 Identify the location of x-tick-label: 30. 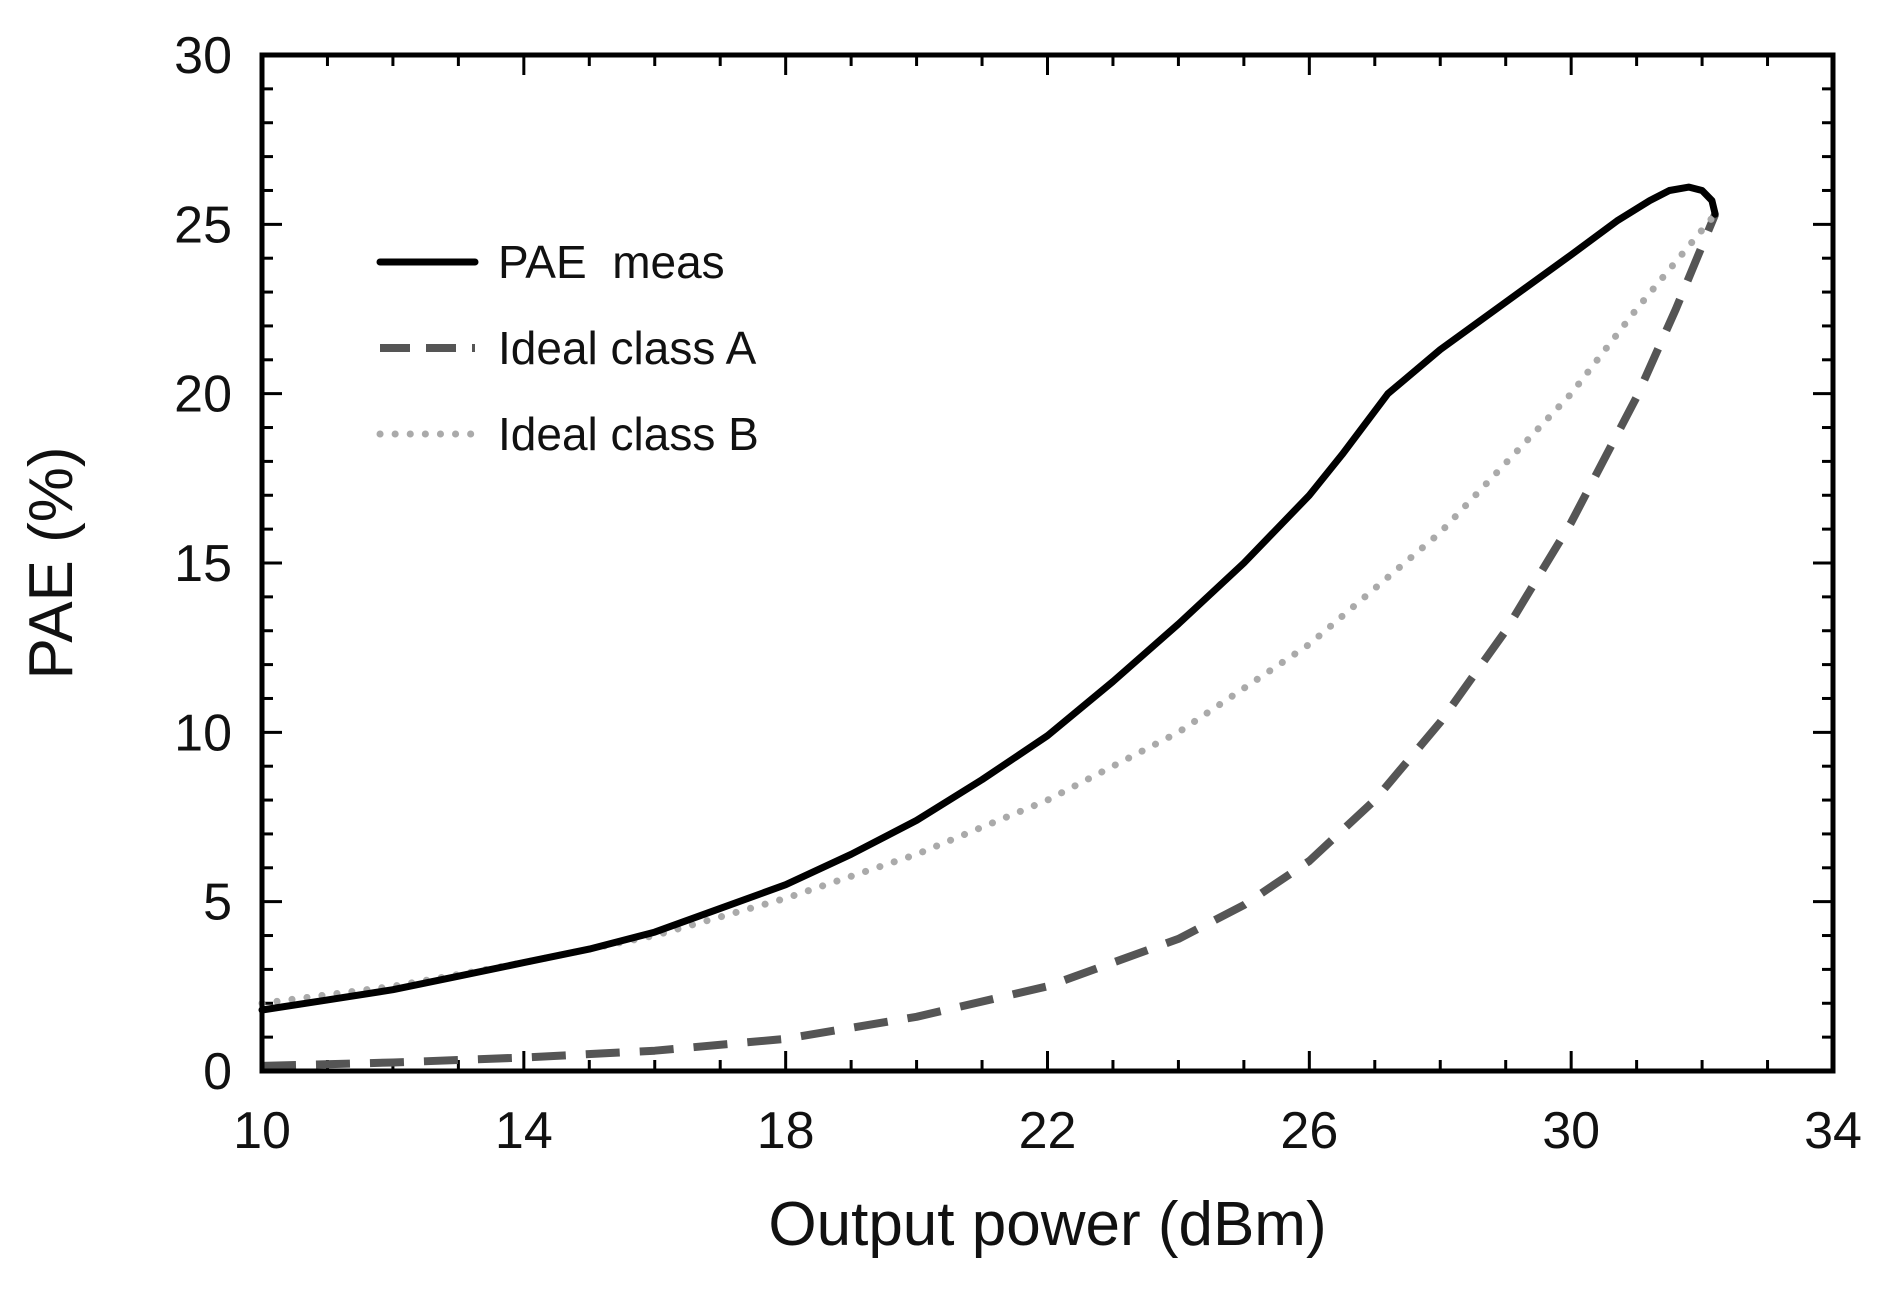
(1571, 1131).